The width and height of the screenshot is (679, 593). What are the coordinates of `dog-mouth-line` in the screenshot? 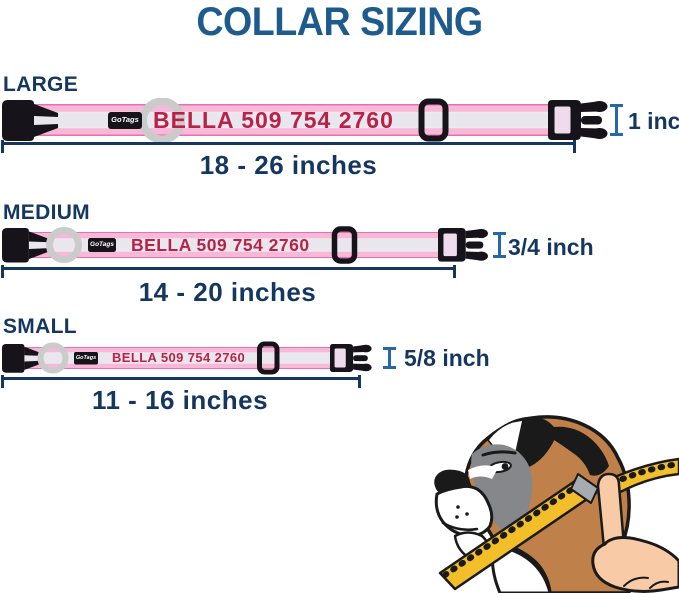 It's located at (460, 526).